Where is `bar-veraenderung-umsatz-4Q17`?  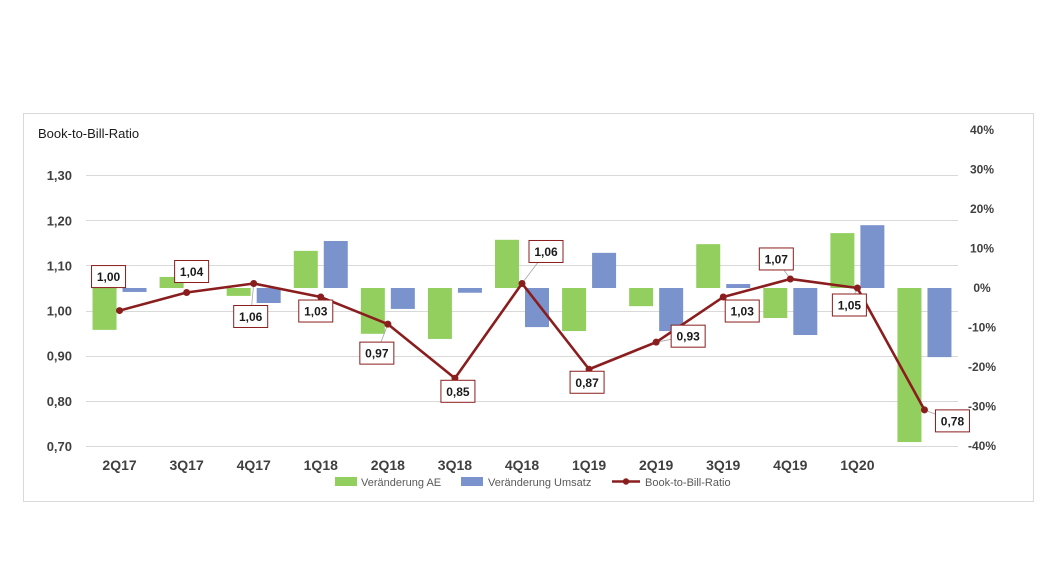 bar-veraenderung-umsatz-4Q17 is located at coordinates (268, 296).